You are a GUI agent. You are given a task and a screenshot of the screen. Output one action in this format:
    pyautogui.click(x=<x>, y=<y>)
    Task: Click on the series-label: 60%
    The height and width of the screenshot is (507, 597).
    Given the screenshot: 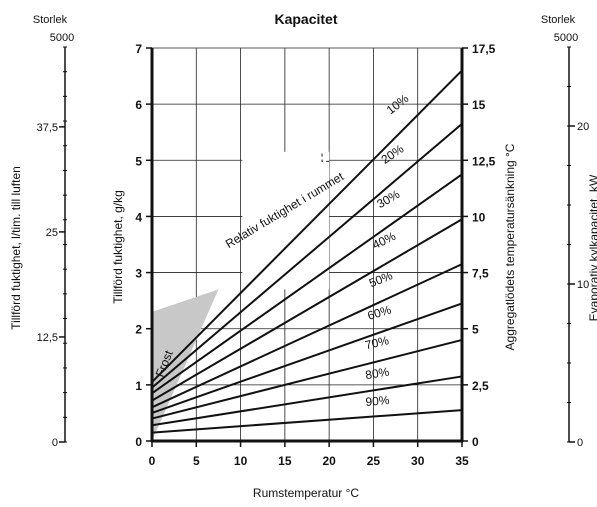 What is the action you would take?
    pyautogui.click(x=379, y=312)
    